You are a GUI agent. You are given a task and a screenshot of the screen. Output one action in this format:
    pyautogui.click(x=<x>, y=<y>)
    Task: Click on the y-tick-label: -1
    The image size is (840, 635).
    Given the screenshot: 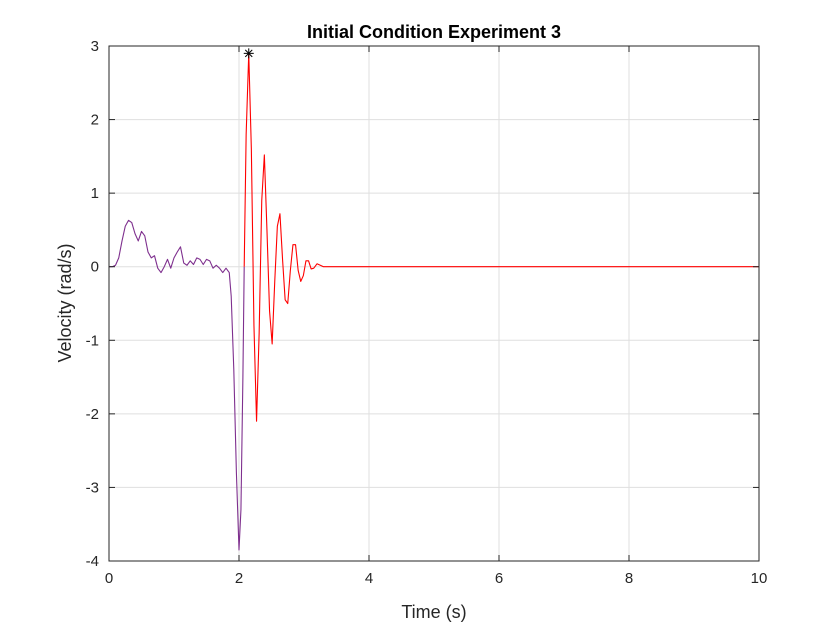 What is the action you would take?
    pyautogui.click(x=92, y=340)
    